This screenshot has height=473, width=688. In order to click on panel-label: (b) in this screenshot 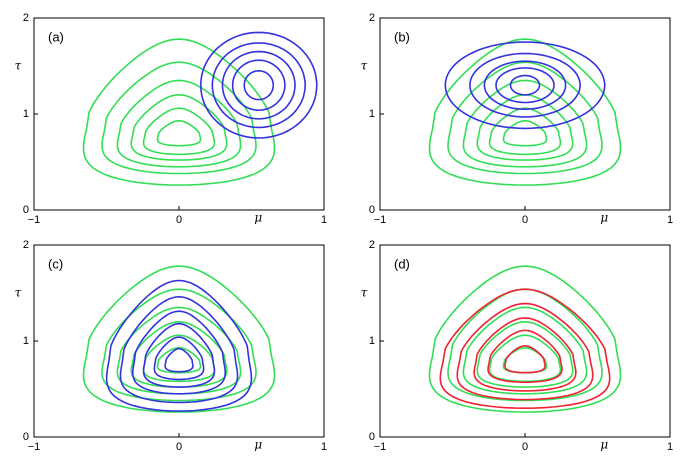, I will do `click(402, 36)`.